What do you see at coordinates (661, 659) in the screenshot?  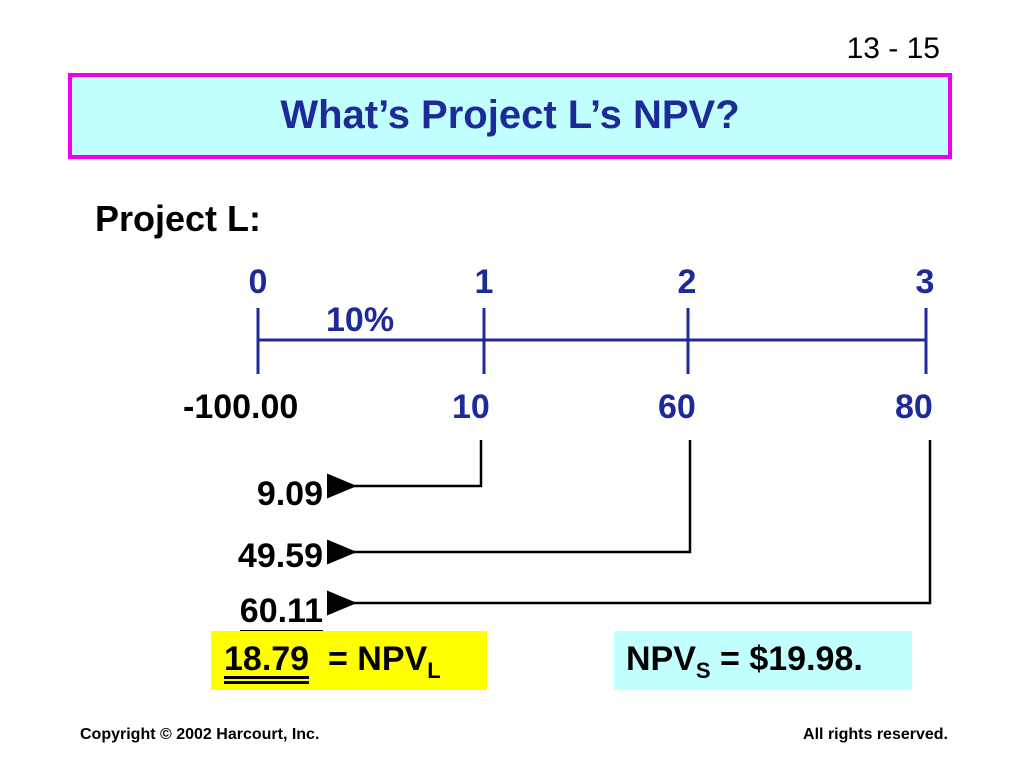 I see `npv-s-prefix: NPV` at bounding box center [661, 659].